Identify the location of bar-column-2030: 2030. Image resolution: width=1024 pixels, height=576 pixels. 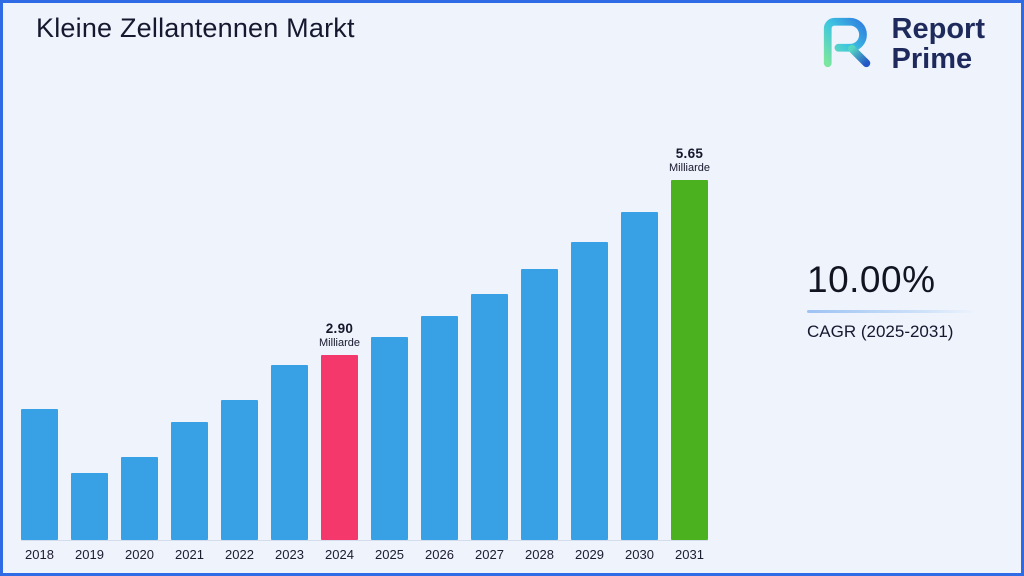
(639, 341).